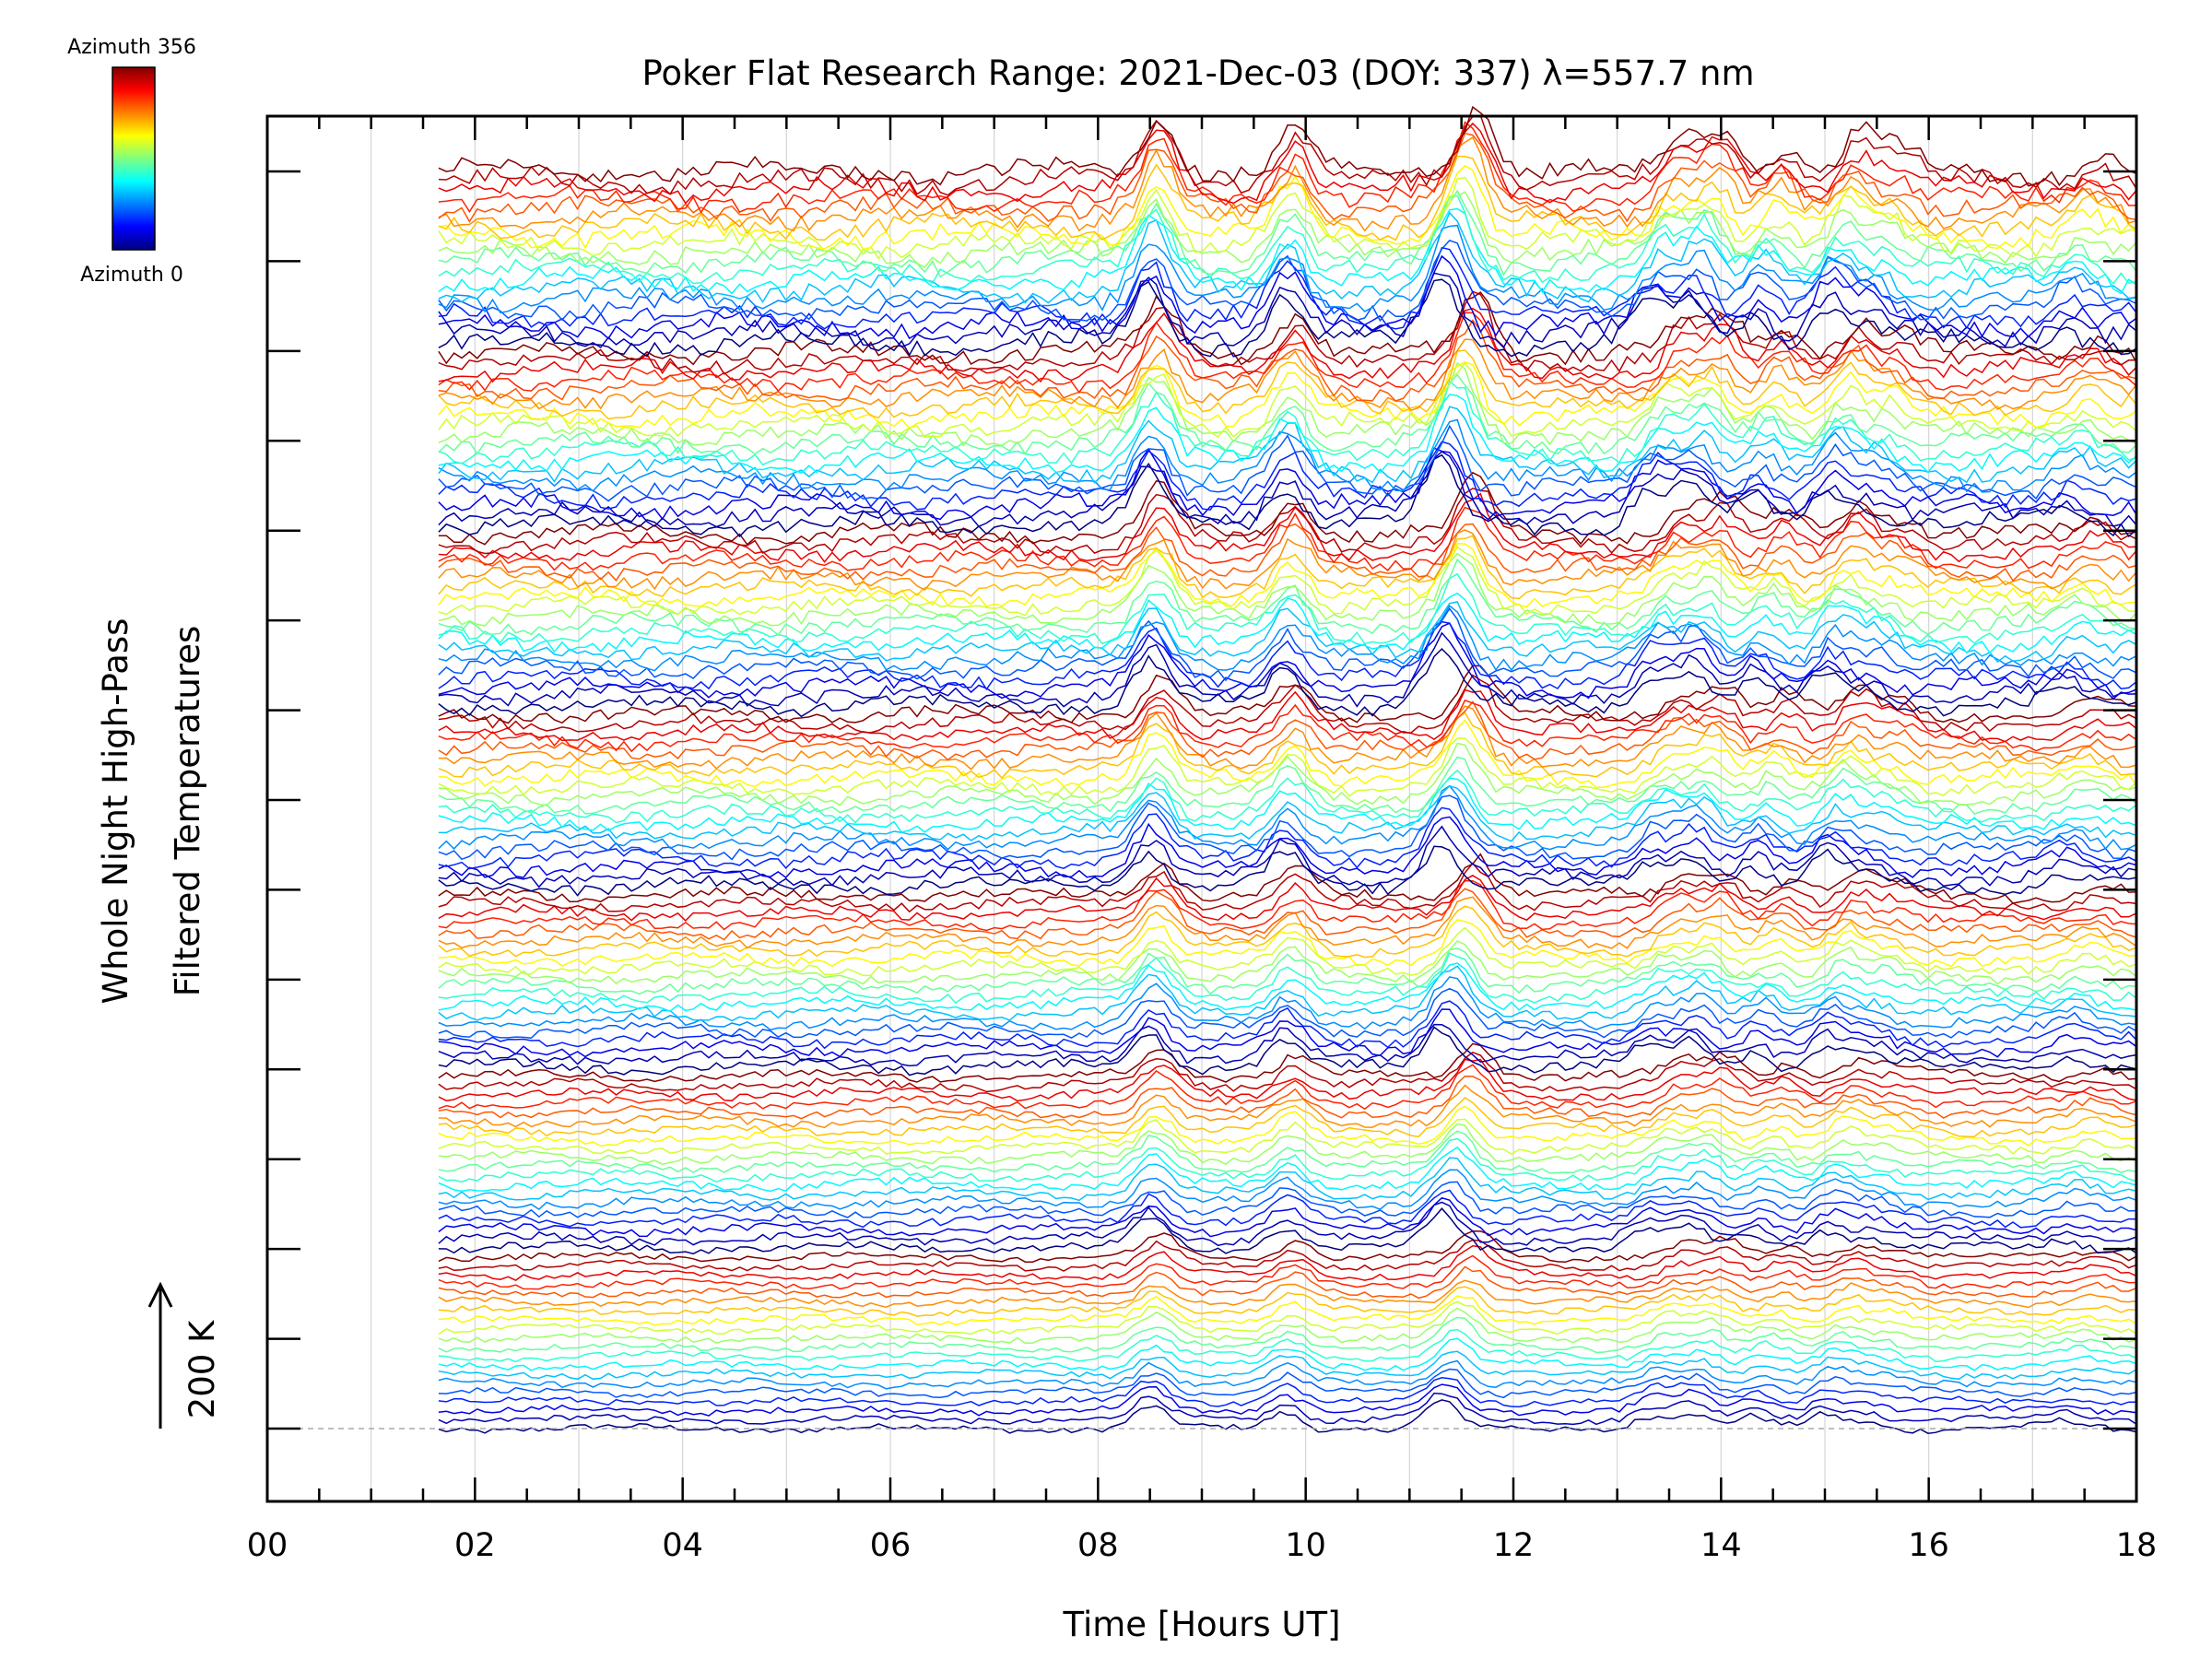 The image size is (2212, 1659). What do you see at coordinates (1201, 1624) in the screenshot?
I see `x-axis-label: Time [Hours UT]` at bounding box center [1201, 1624].